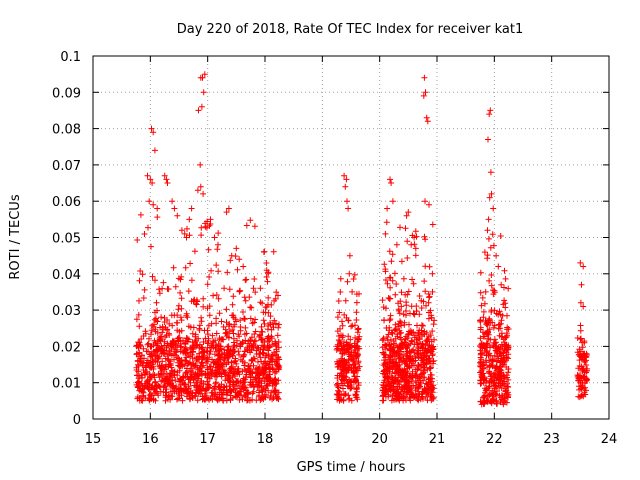  What do you see at coordinates (15, 236) in the screenshot?
I see `y-axis-label: ROTI / TECUs` at bounding box center [15, 236].